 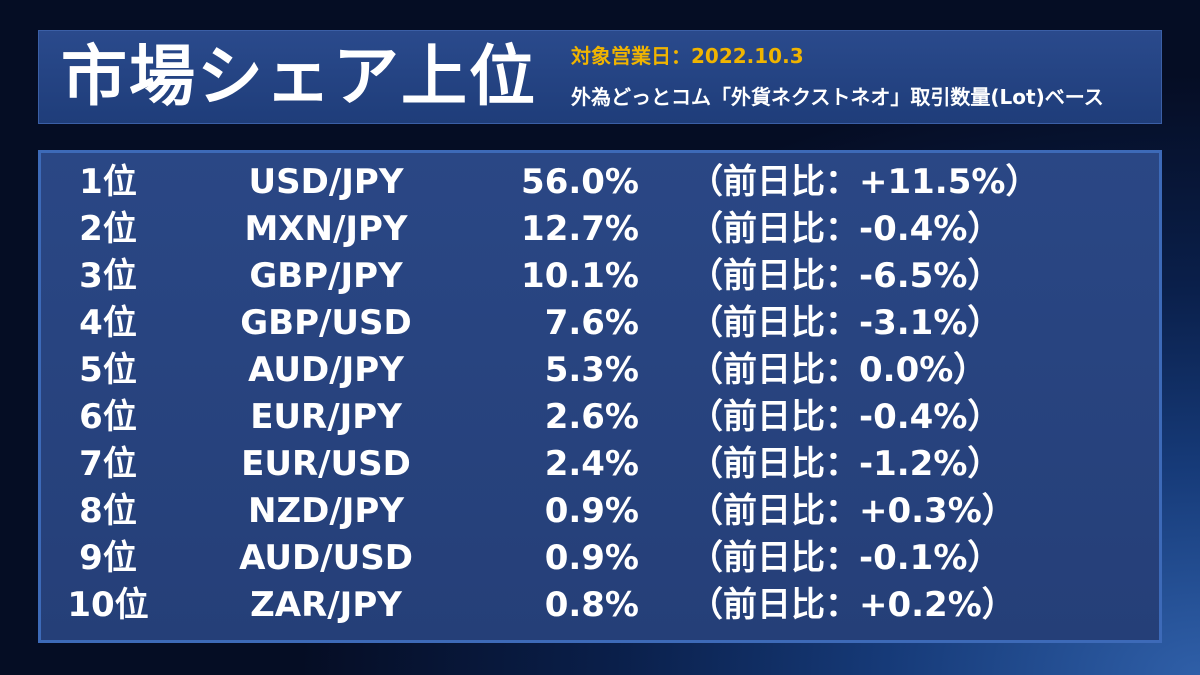 I want to click on table-row: 10位 ZAR/JPY 0.8% （前日比：+0.2%）, so click(x=600, y=605).